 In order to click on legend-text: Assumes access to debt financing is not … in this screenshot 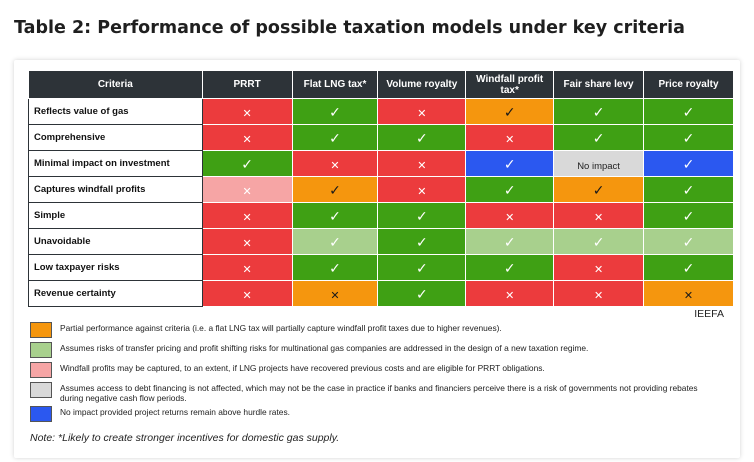, I will do `click(379, 393)`.